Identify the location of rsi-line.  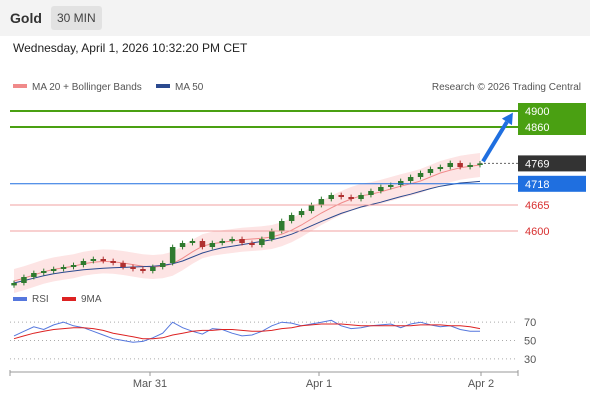
(246, 331).